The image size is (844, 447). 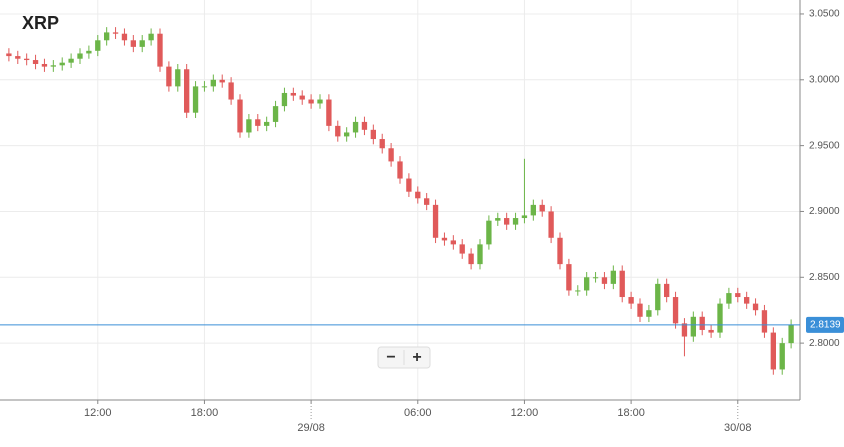 What do you see at coordinates (824, 277) in the screenshot?
I see `y-tick-label: 2.8500` at bounding box center [824, 277].